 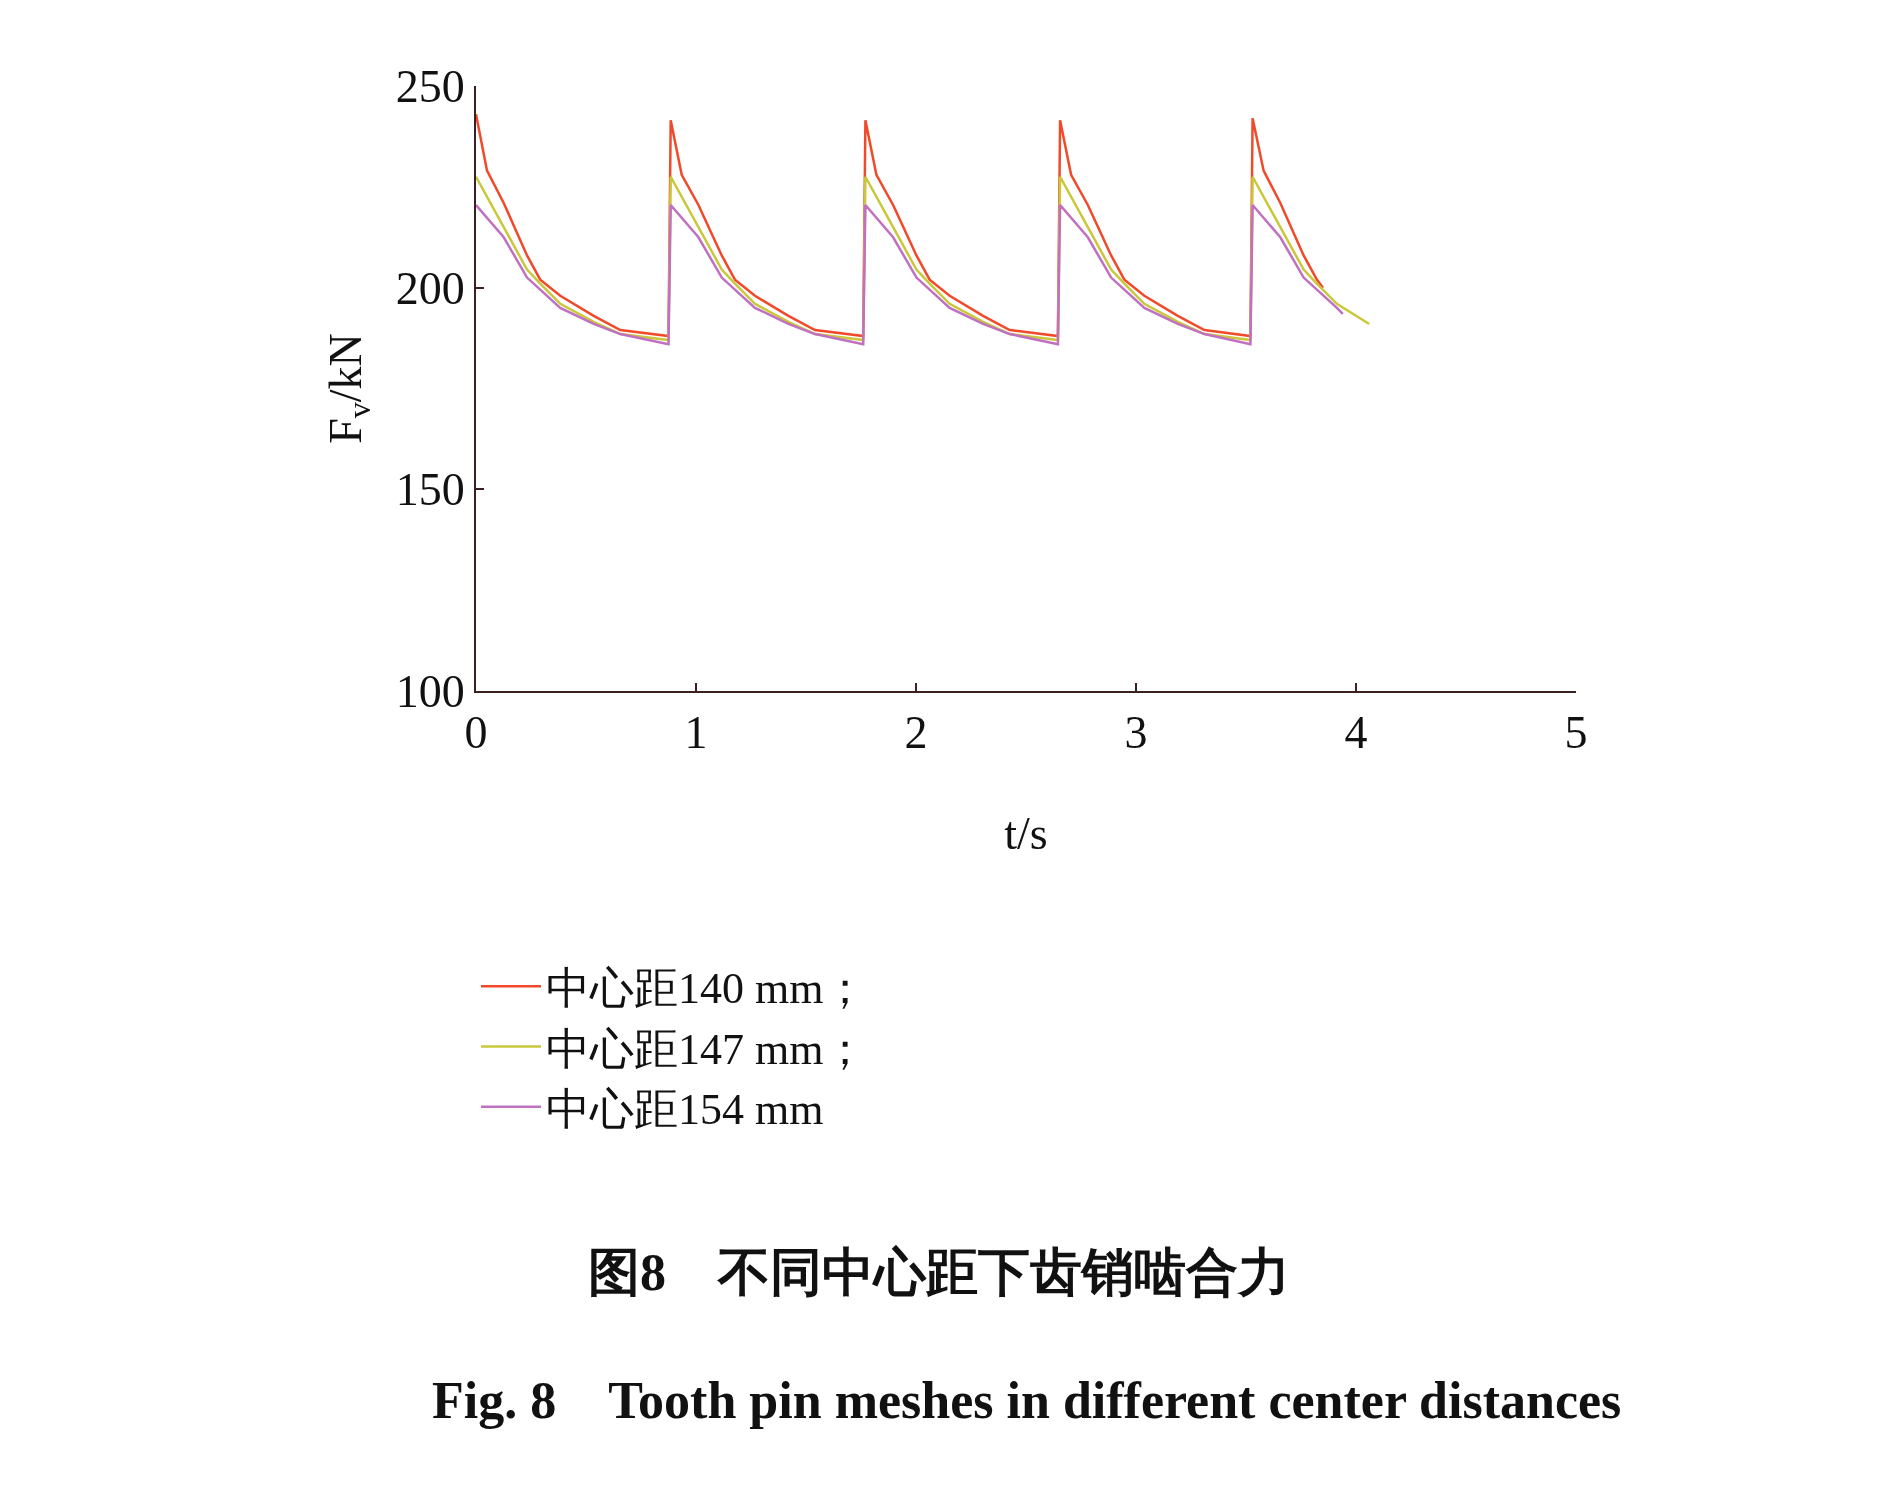 I want to click on x-tick-label: 5, so click(x=1576, y=733).